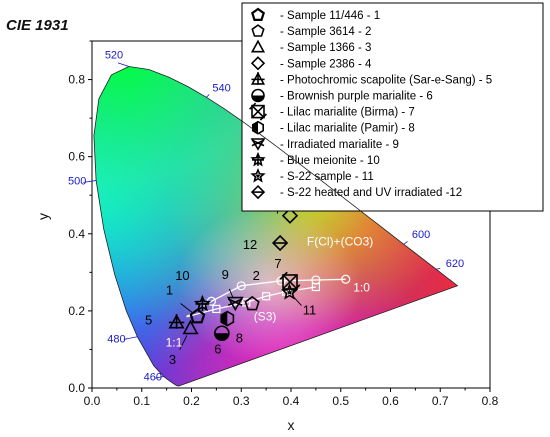 The image size is (550, 437). What do you see at coordinates (225, 274) in the screenshot?
I see `marker-label: 9` at bounding box center [225, 274].